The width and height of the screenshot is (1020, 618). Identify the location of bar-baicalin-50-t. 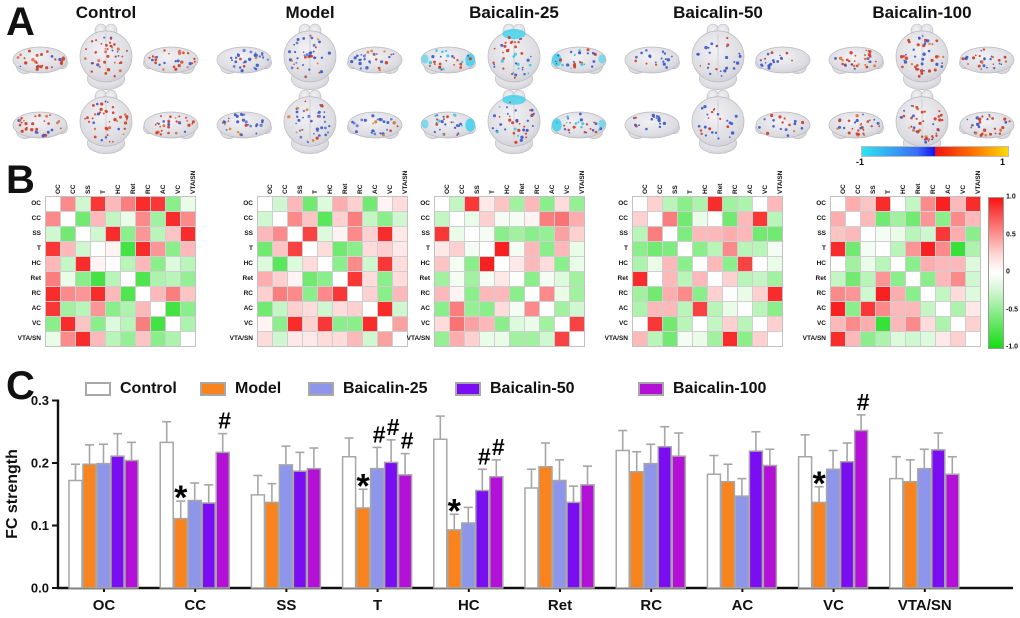
(391, 525).